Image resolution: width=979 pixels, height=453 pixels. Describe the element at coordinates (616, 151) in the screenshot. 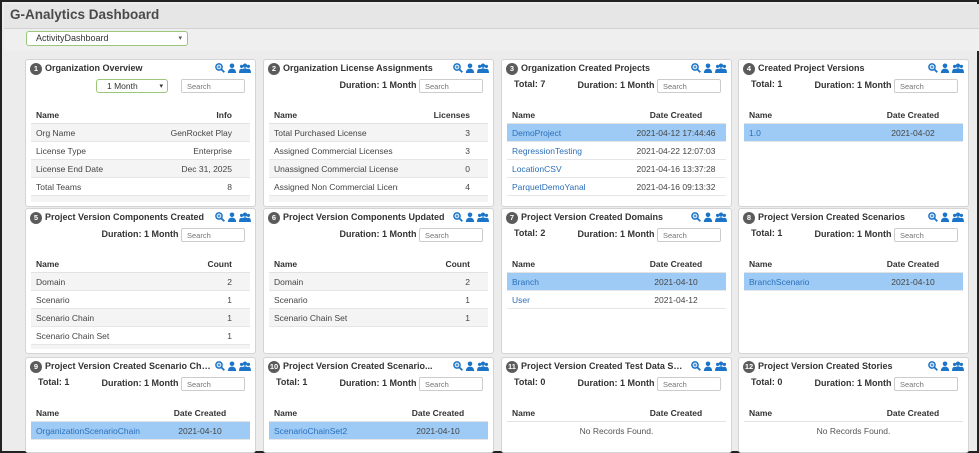

I see `table-row: RegressionTesting 2021-04-22 12:07:03` at that location.